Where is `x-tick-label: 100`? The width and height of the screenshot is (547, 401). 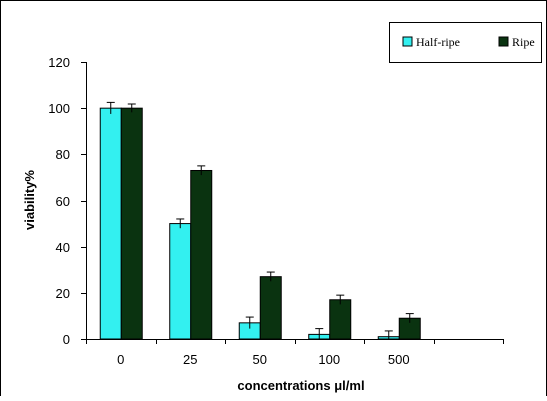
x-tick-label: 100 is located at coordinates (329, 359).